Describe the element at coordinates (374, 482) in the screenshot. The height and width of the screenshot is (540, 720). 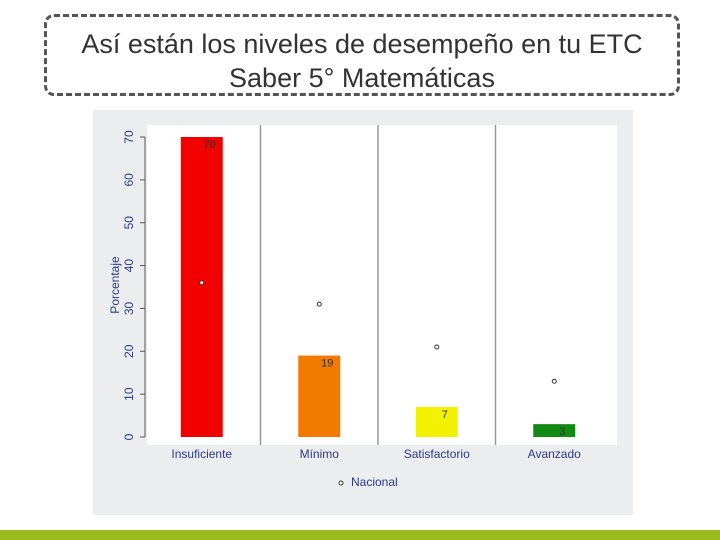
I see `legend-label: Nacional` at that location.